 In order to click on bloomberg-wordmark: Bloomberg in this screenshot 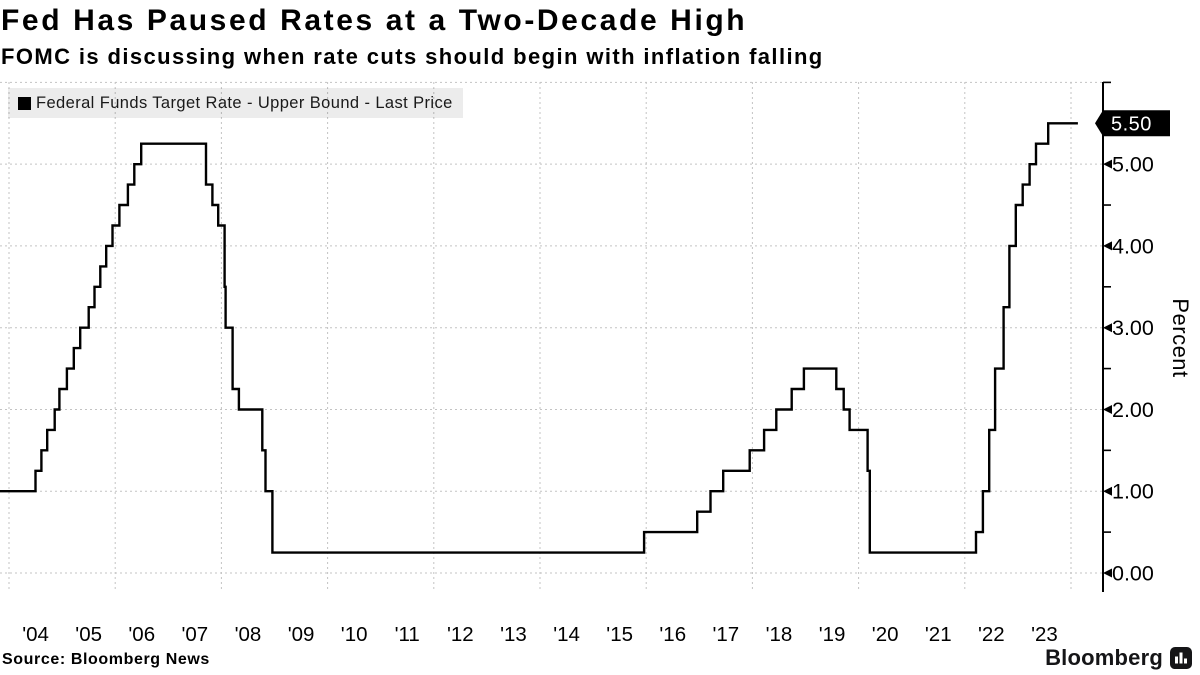, I will do `click(1104, 657)`.